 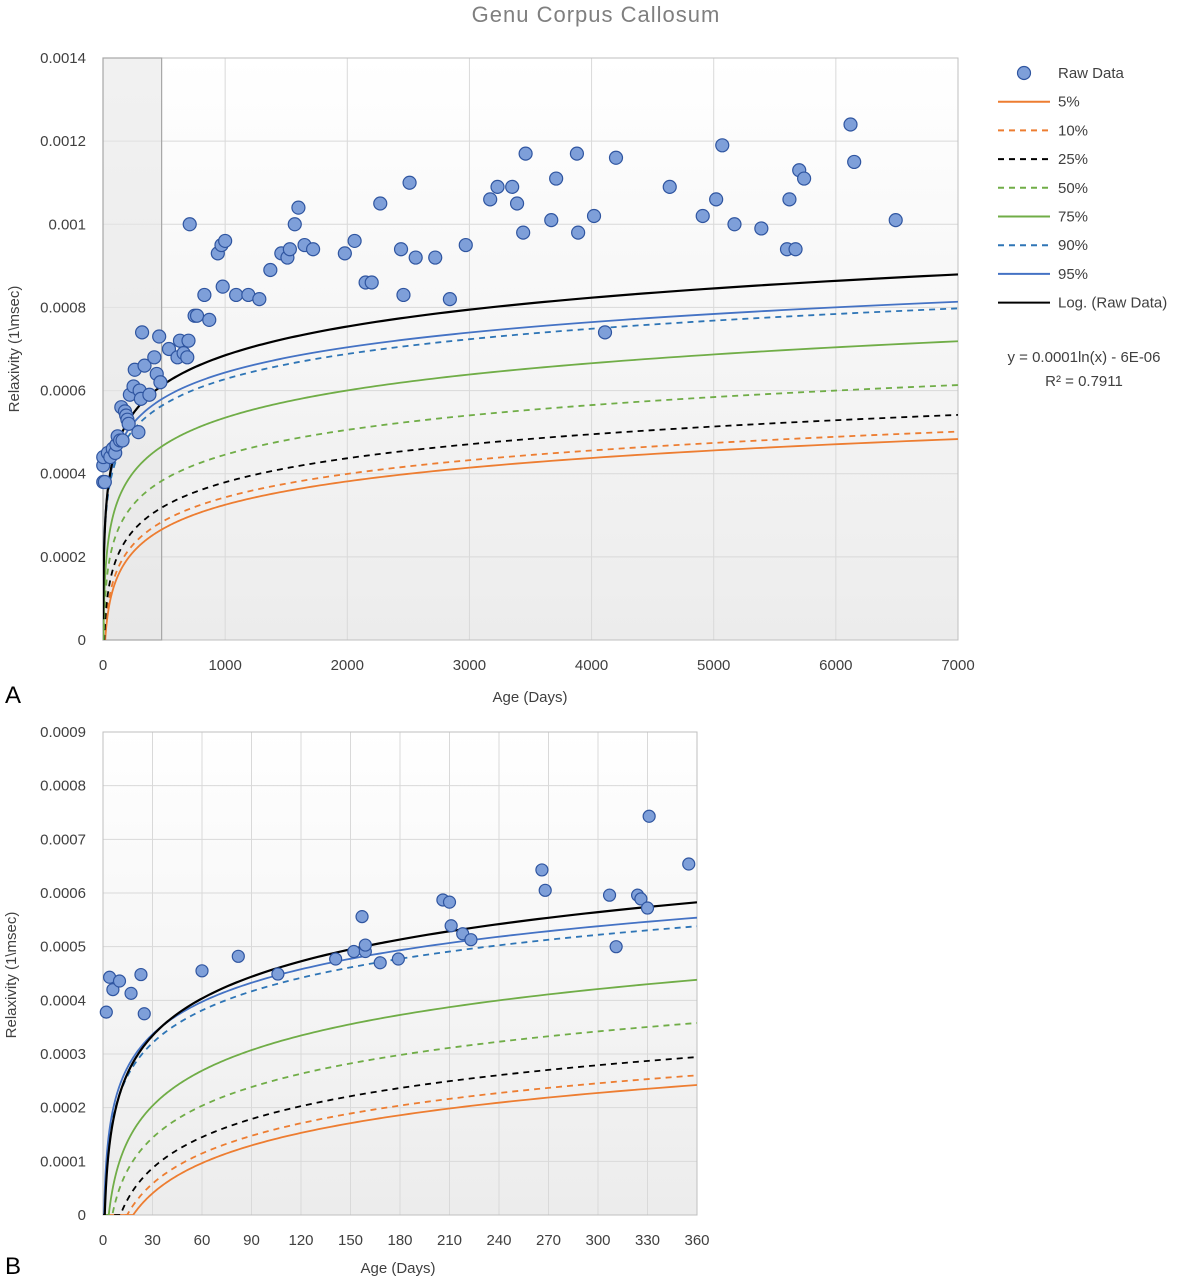 I want to click on curve-log-raw-data, so click(x=400, y=1058).